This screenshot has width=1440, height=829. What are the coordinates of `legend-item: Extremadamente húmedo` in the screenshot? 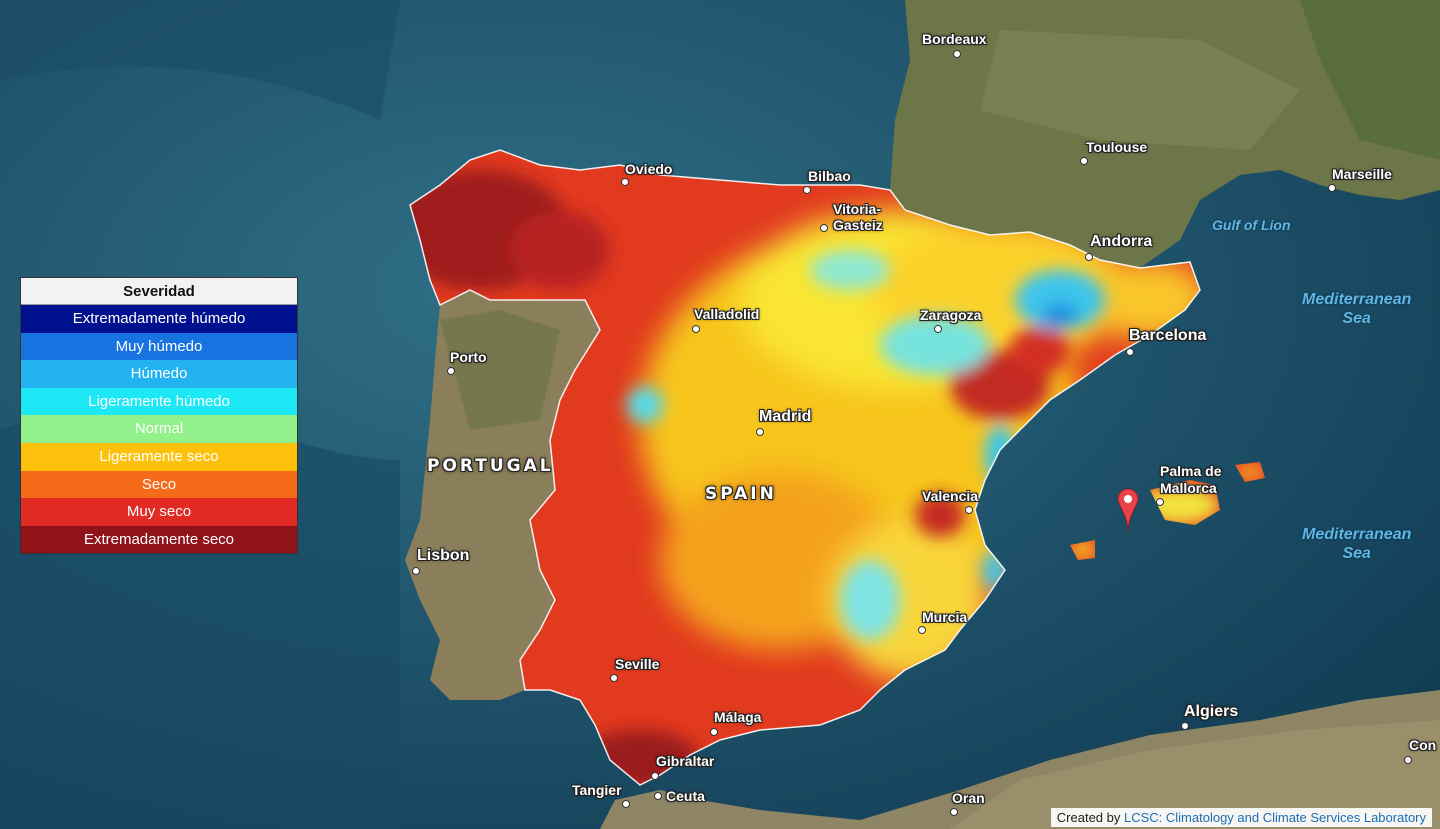 It's located at (159, 319).